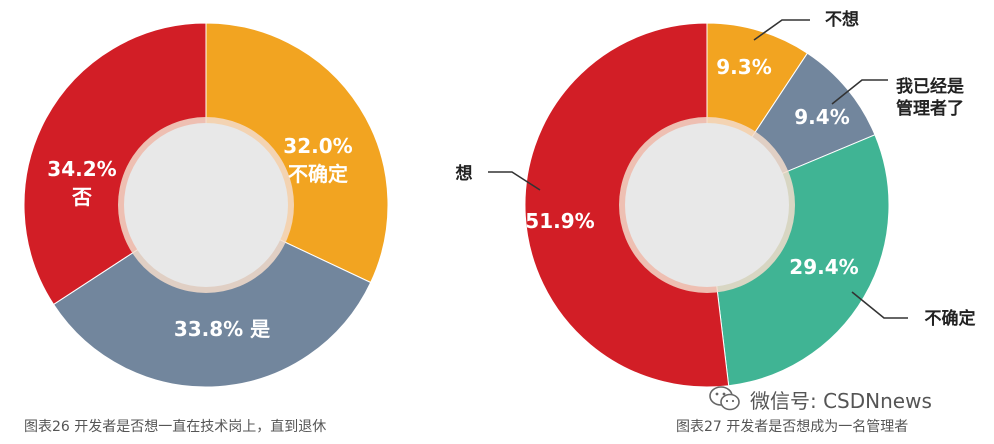 Image resolution: width=994 pixels, height=444 pixels. Describe the element at coordinates (792, 427) in the screenshot. I see `chart-caption-27: 图表27 开发者是否想成为一名管理者` at that location.